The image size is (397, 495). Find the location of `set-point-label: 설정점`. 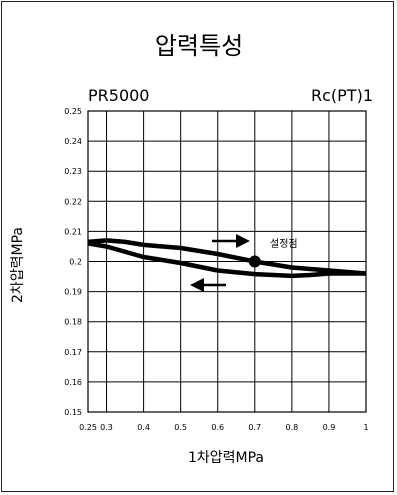

set-point-label: 설정점 is located at coordinates (284, 244).